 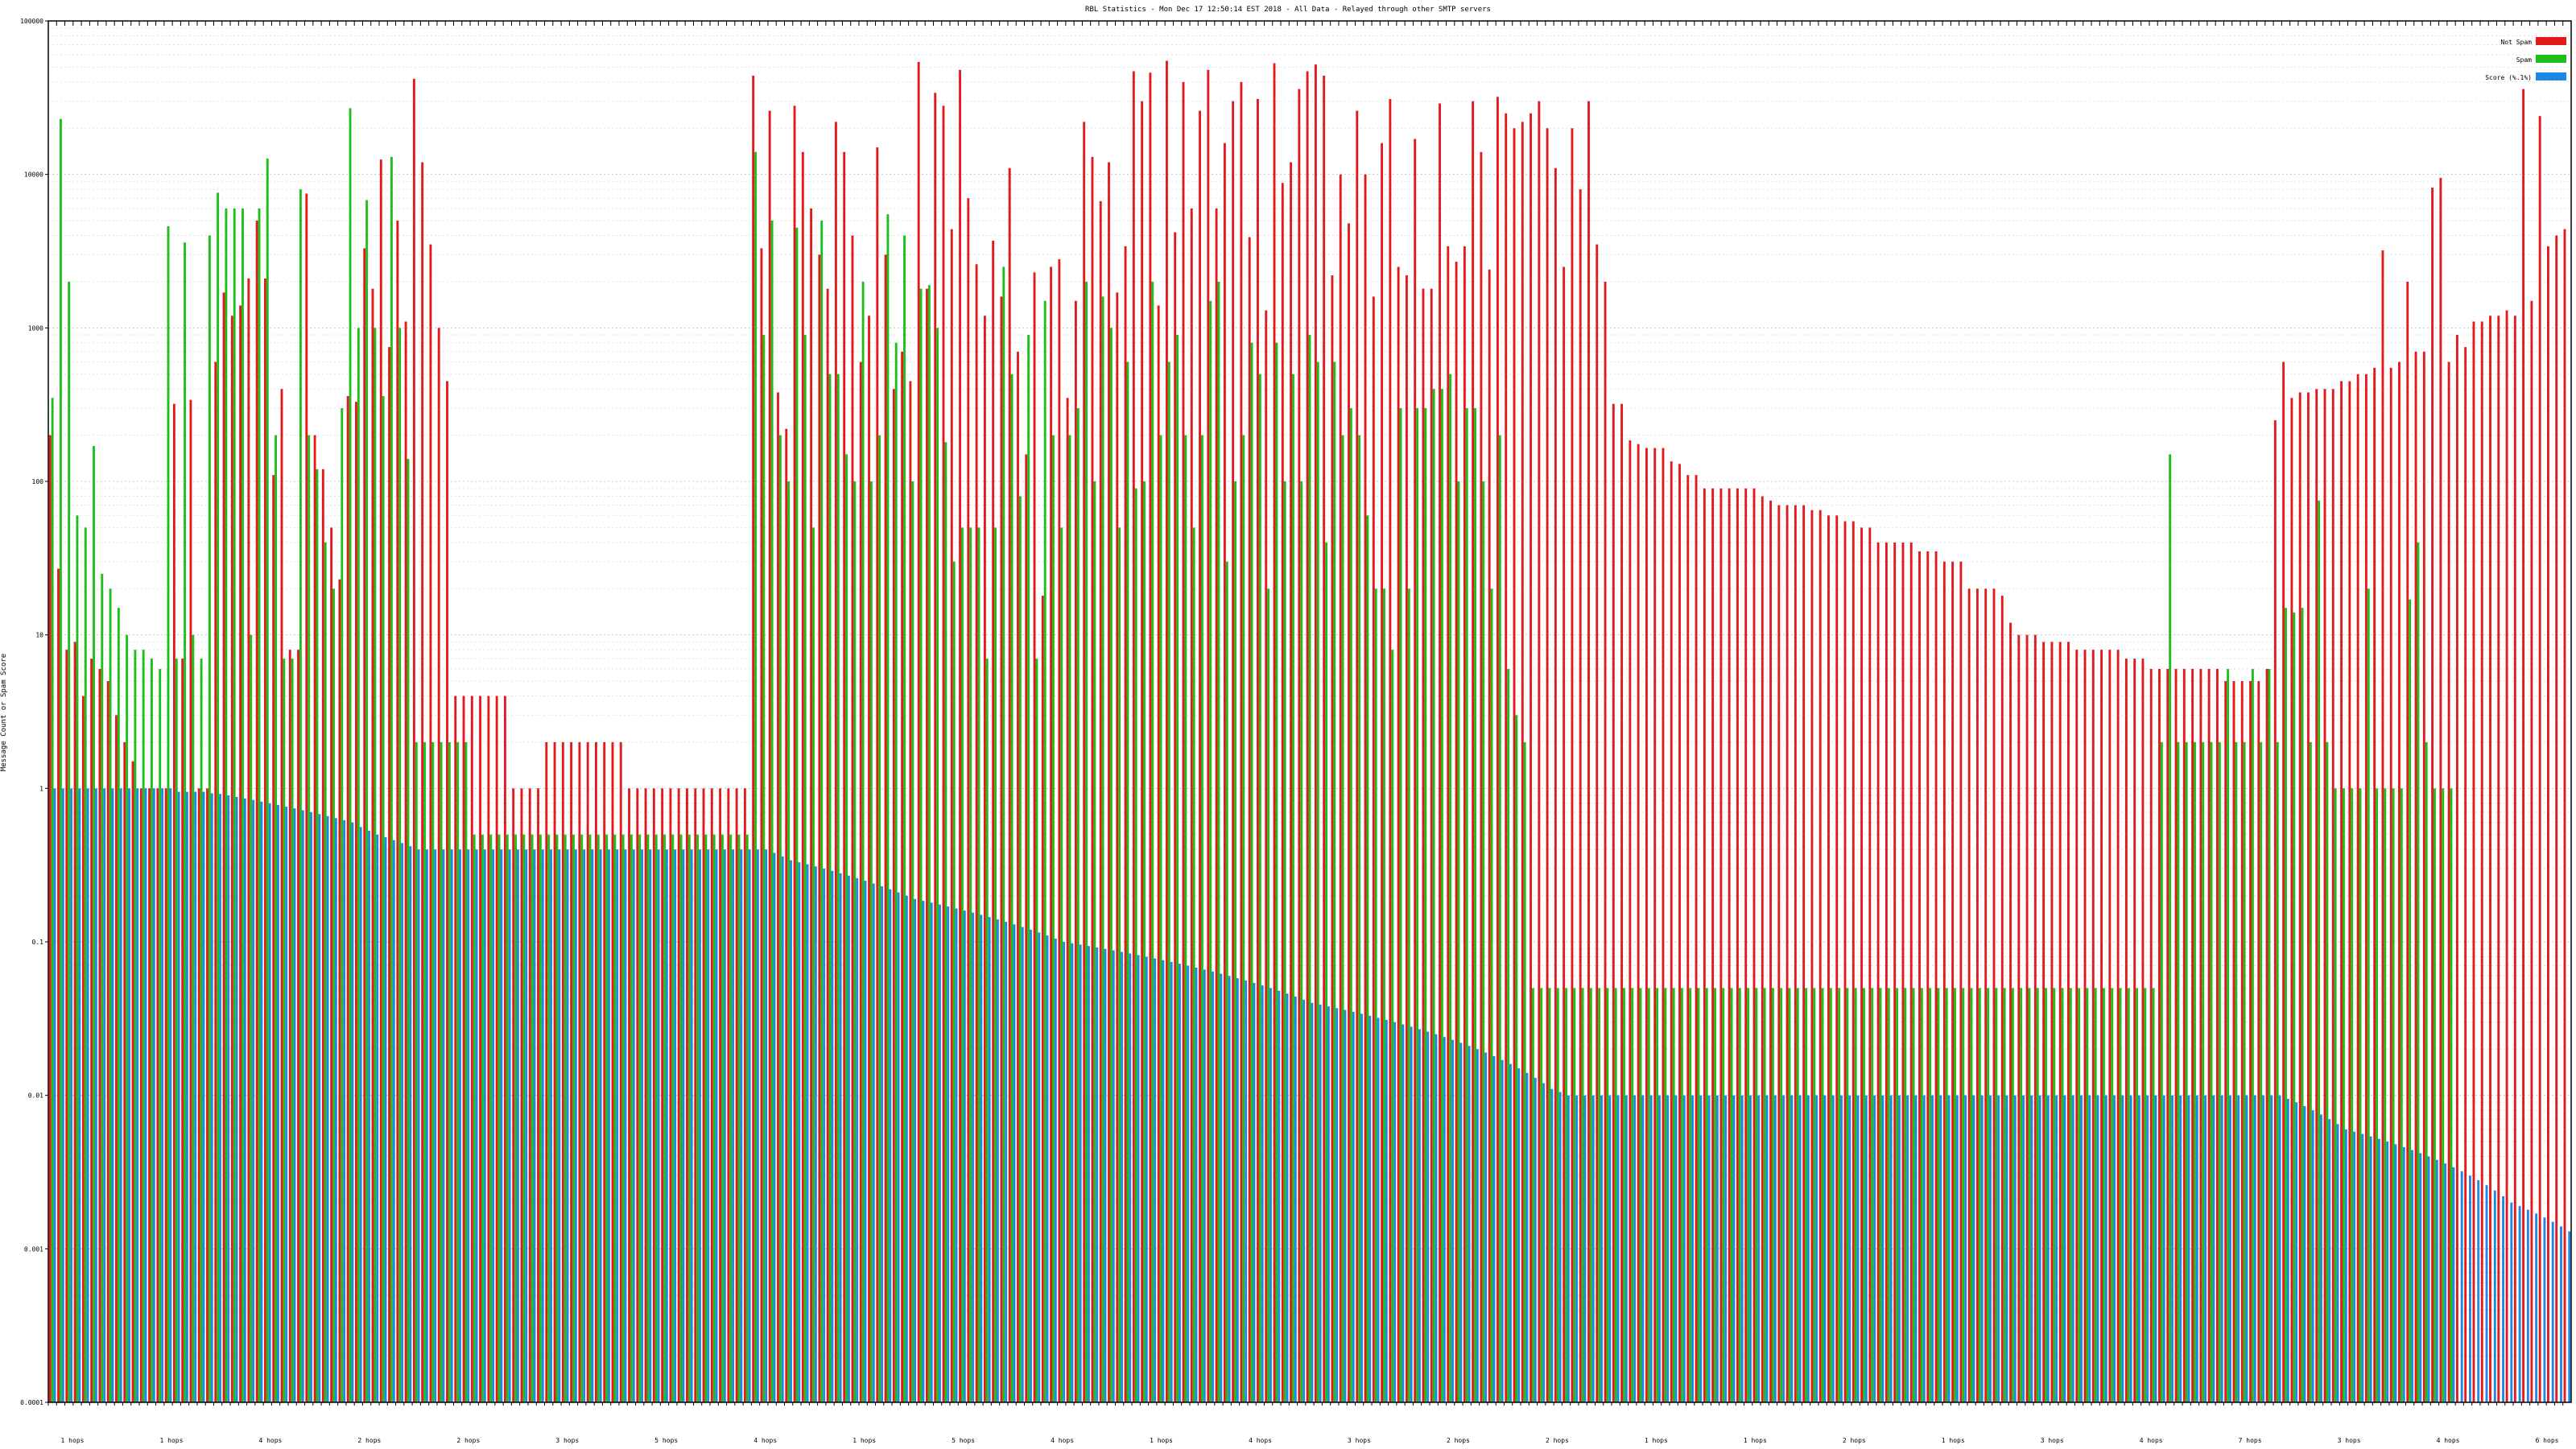 What do you see at coordinates (1557, 1440) in the screenshot?
I see `x-category-label: 2 hops` at bounding box center [1557, 1440].